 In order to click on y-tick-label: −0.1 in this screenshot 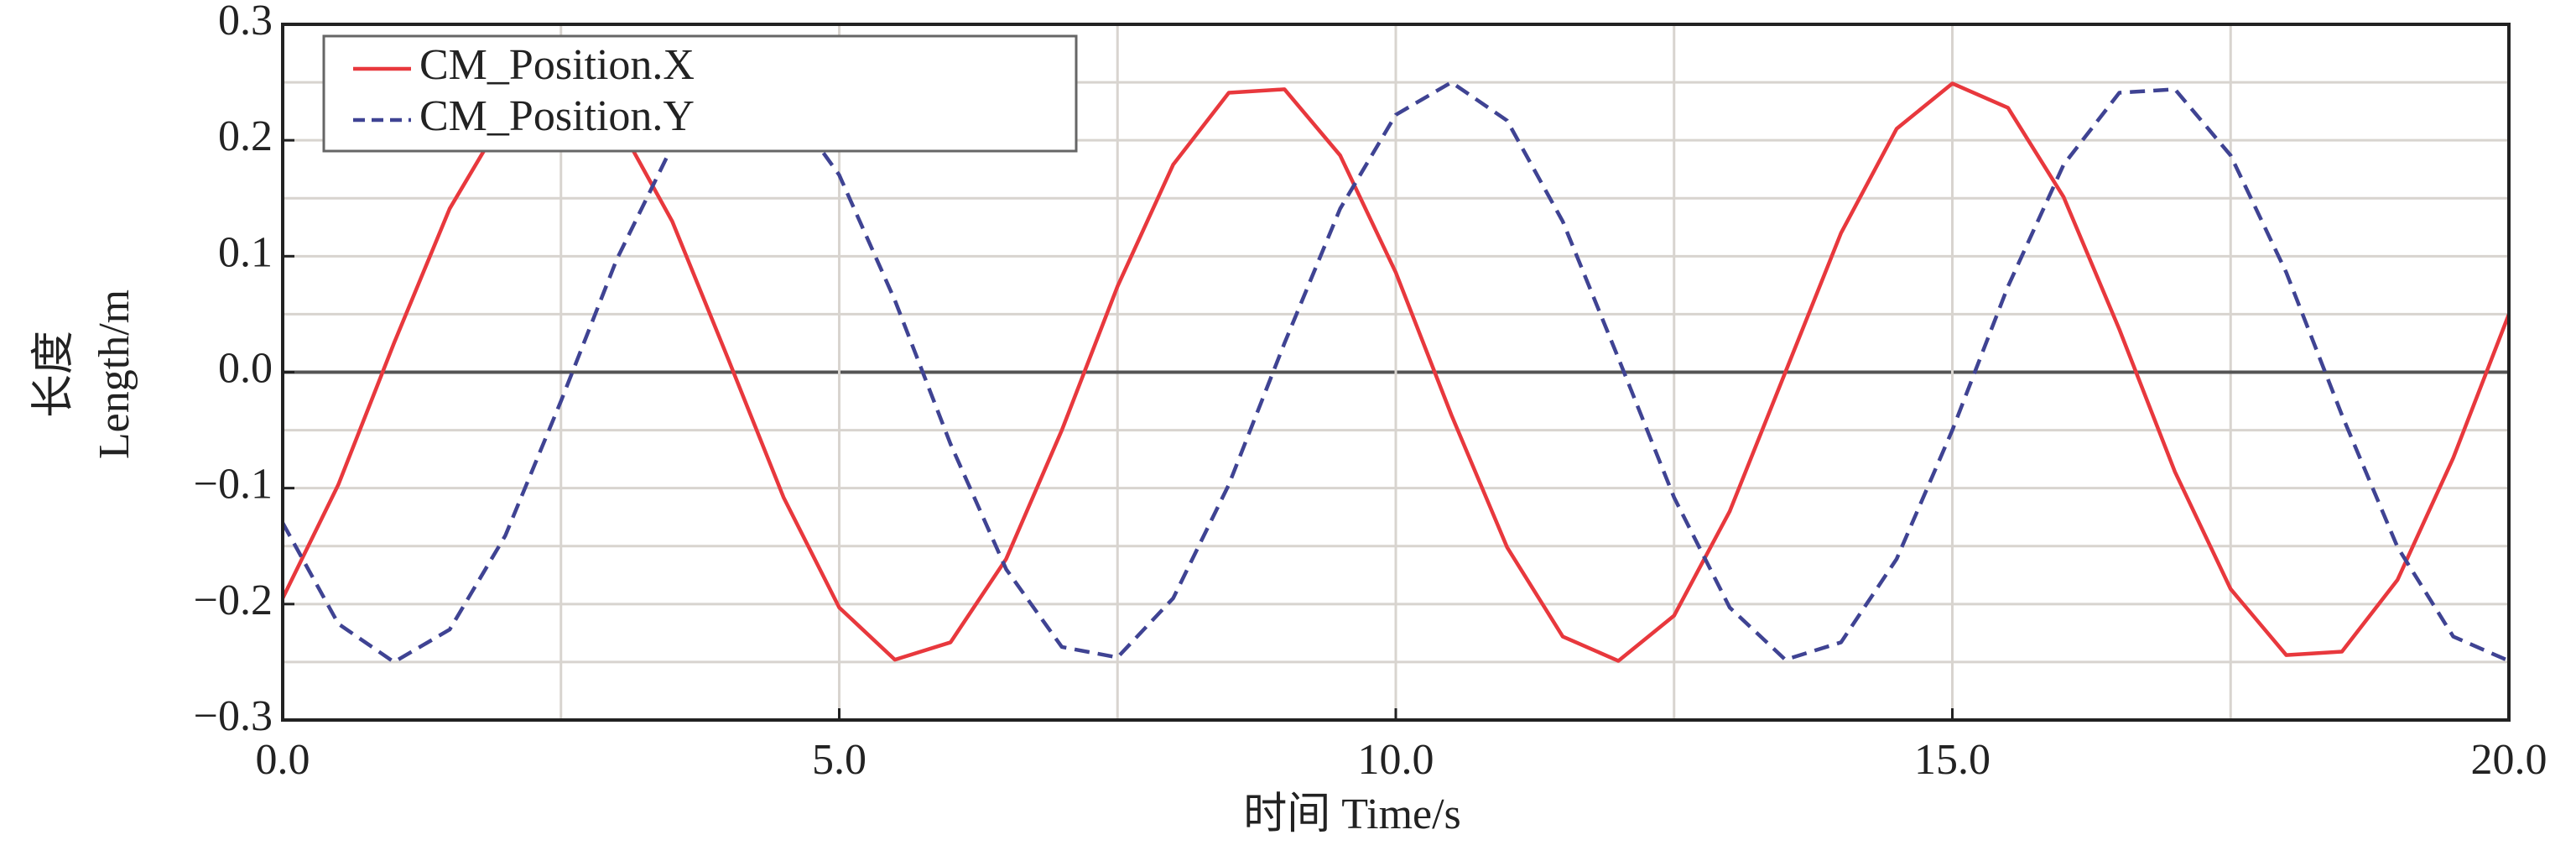, I will do `click(233, 485)`.